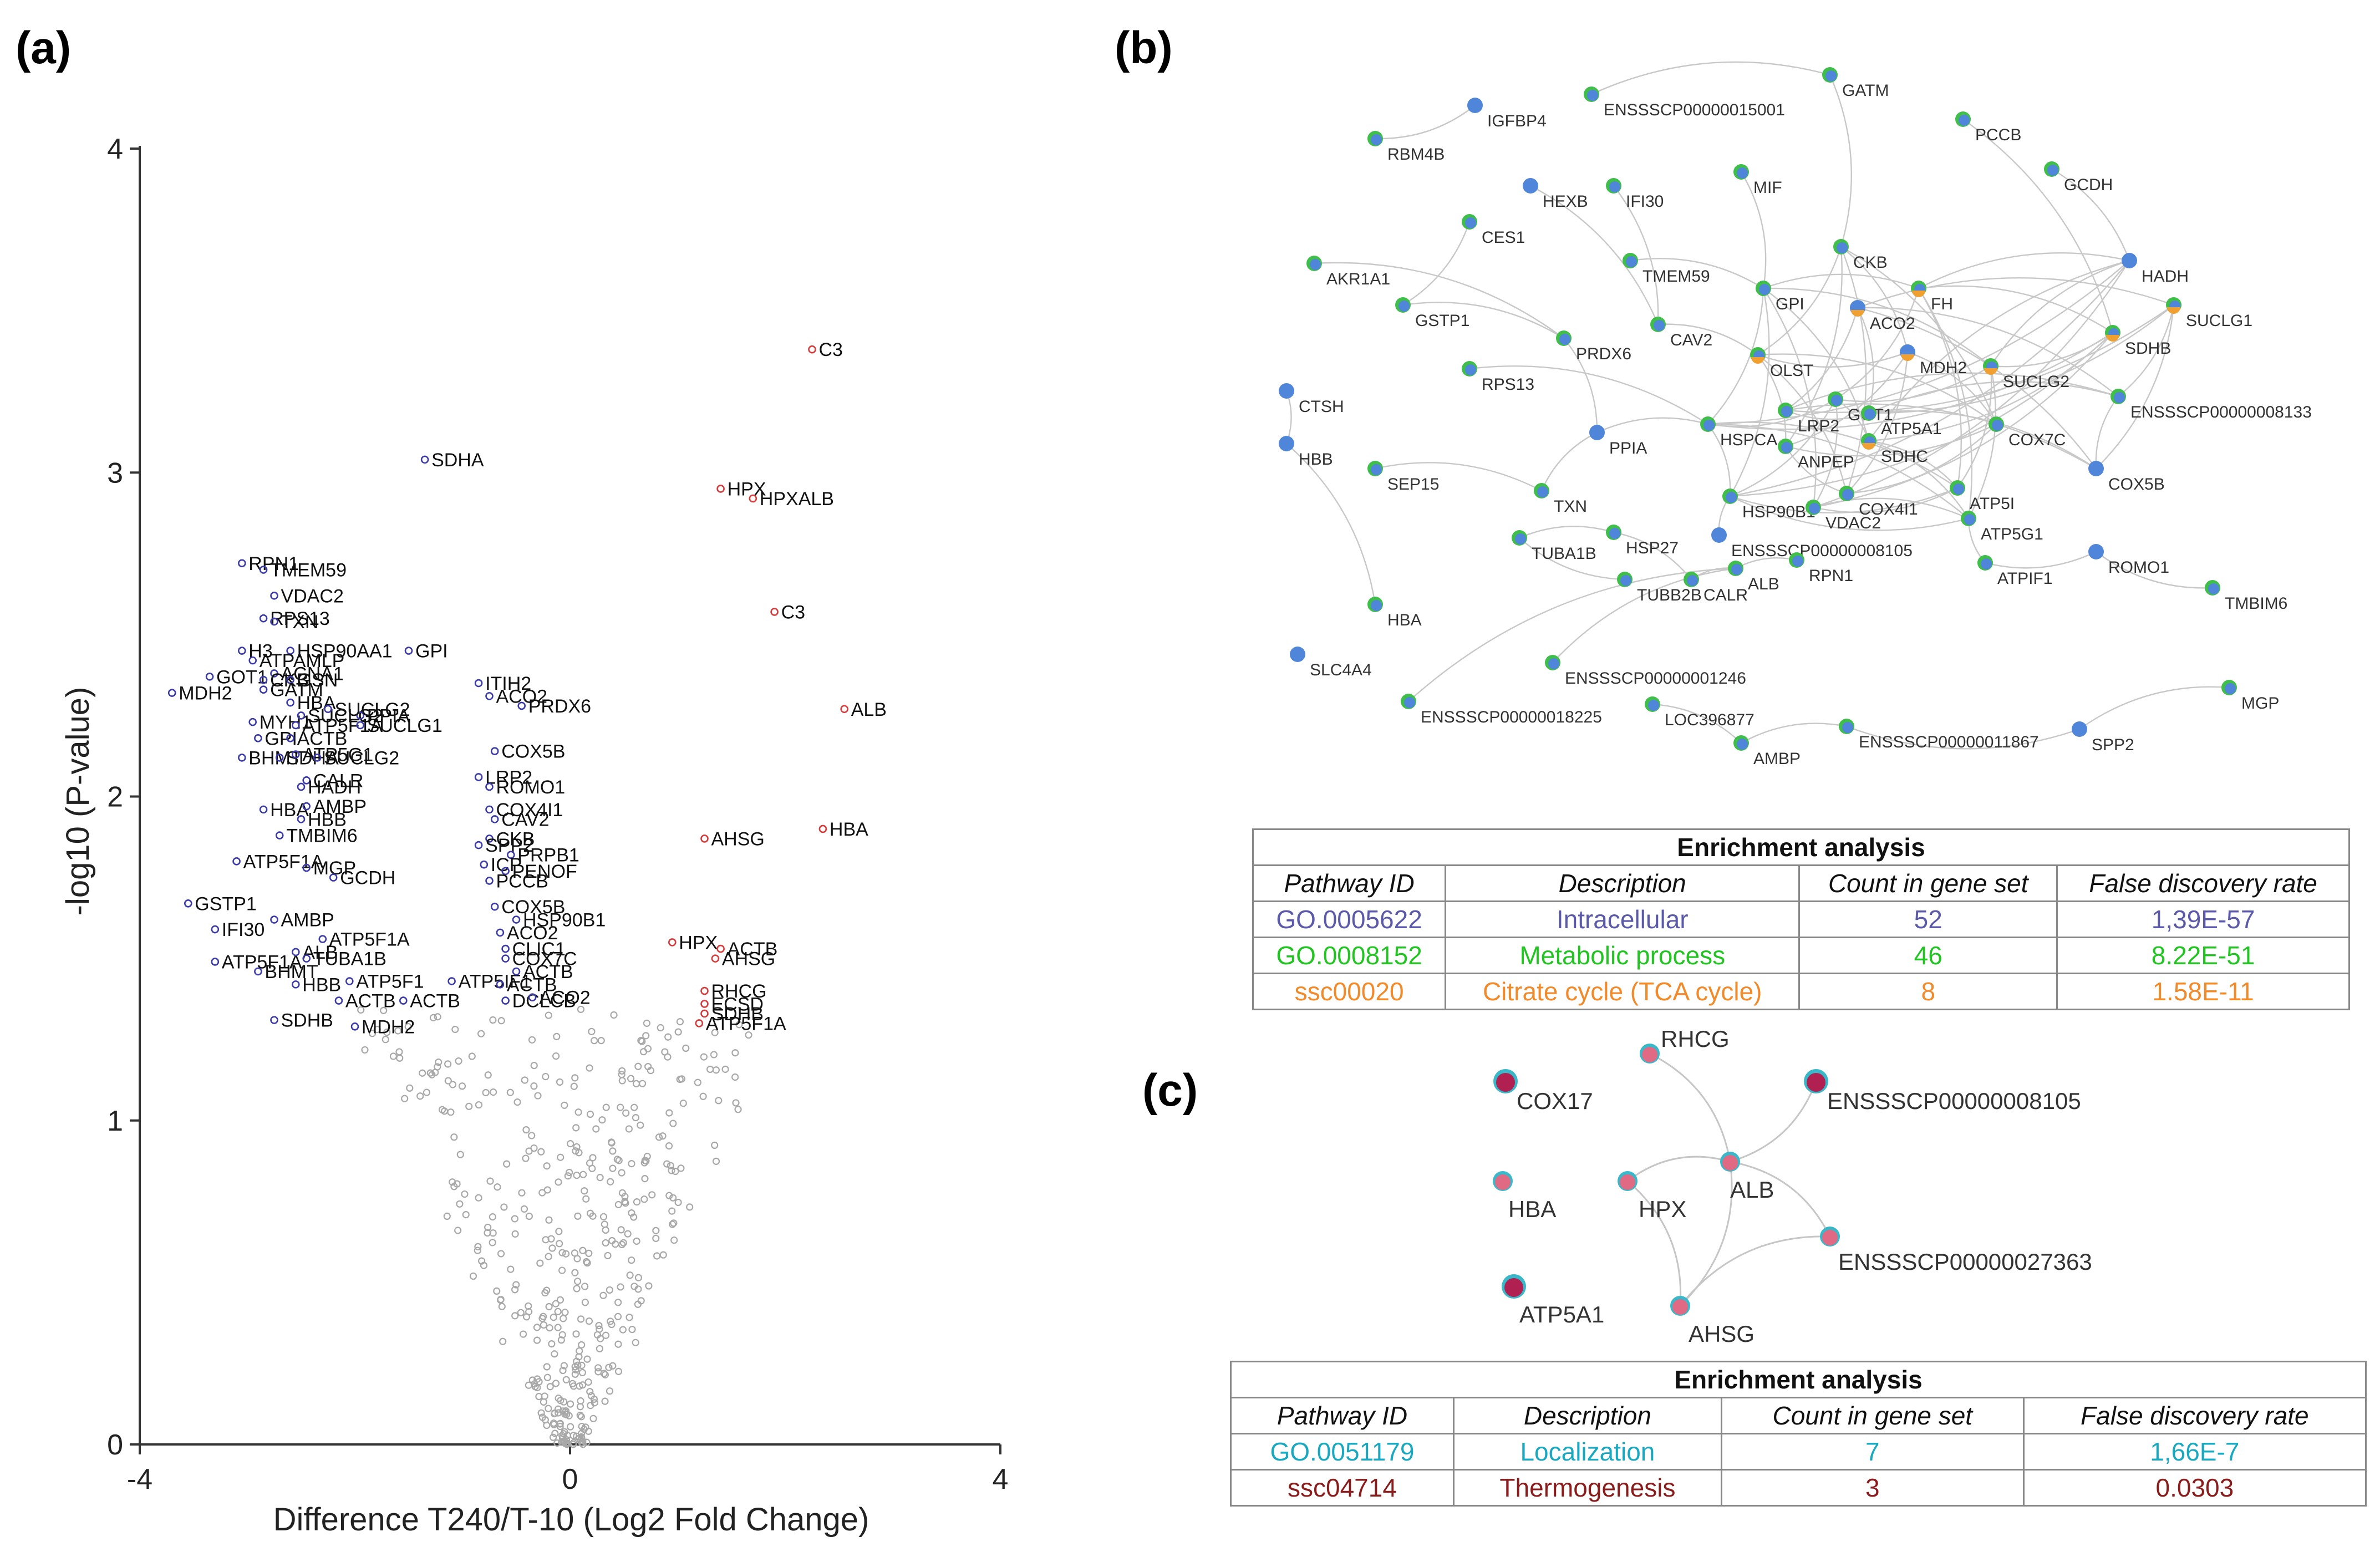 The width and height of the screenshot is (2380, 1557). I want to click on network-node: RBM4B, so click(1406, 147).